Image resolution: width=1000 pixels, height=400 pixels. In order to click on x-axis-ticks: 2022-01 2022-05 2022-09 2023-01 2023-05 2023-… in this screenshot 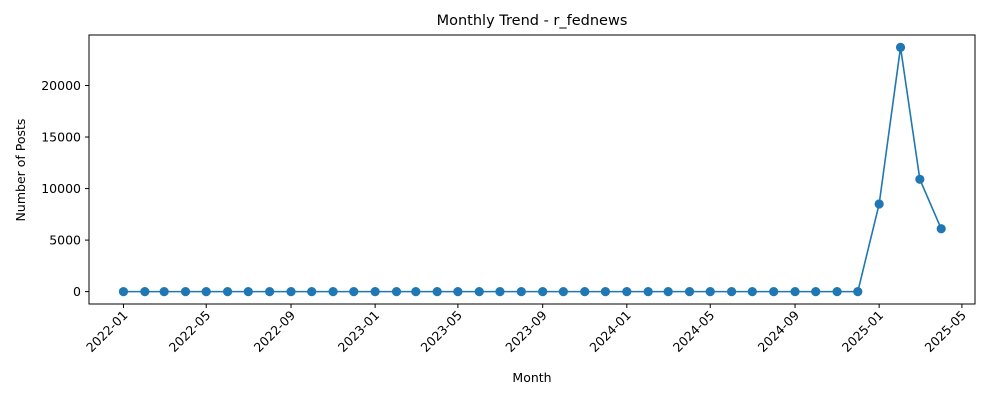, I will do `click(526, 329)`.